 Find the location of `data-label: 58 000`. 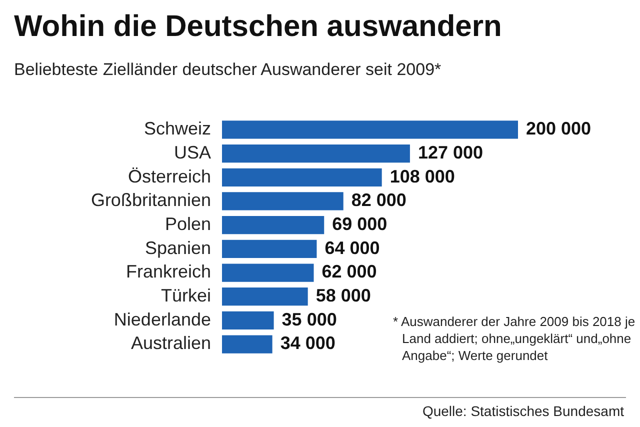

data-label: 58 000 is located at coordinates (343, 296).